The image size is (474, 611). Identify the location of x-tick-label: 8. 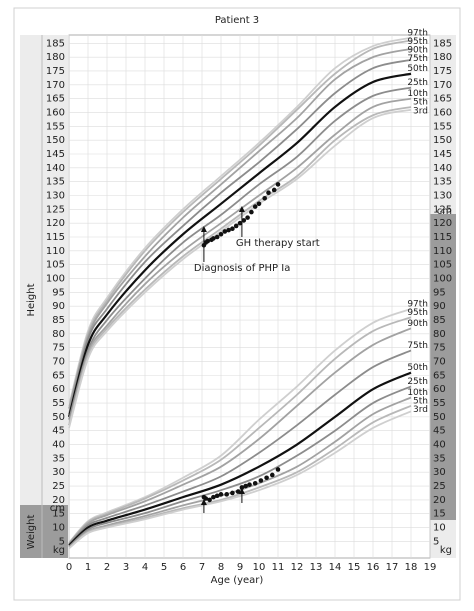
(221, 567).